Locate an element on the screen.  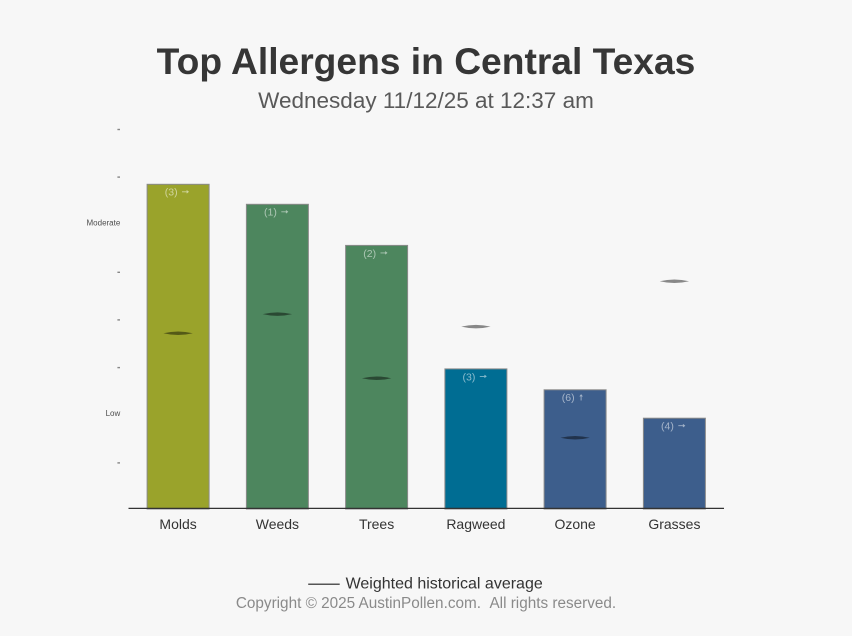
svg-text: Ragweed is located at coordinates (475, 524).